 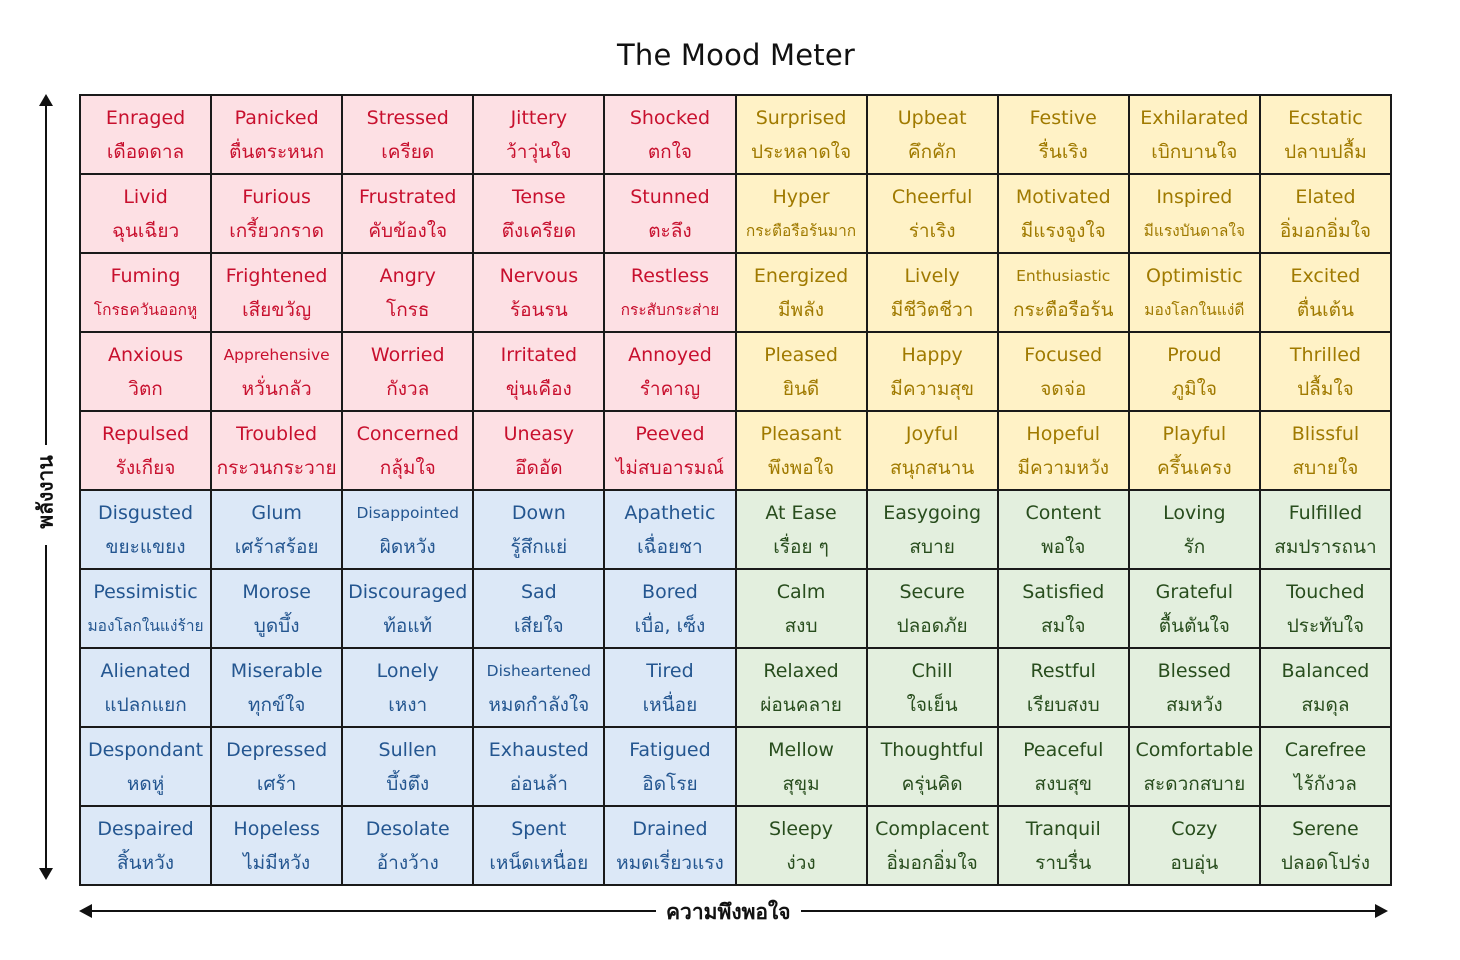 I want to click on mood-english-label: Bored, so click(x=670, y=591).